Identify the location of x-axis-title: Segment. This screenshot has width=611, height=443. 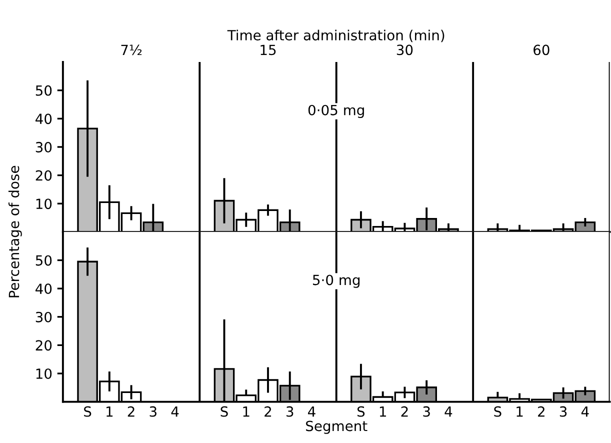
(337, 427).